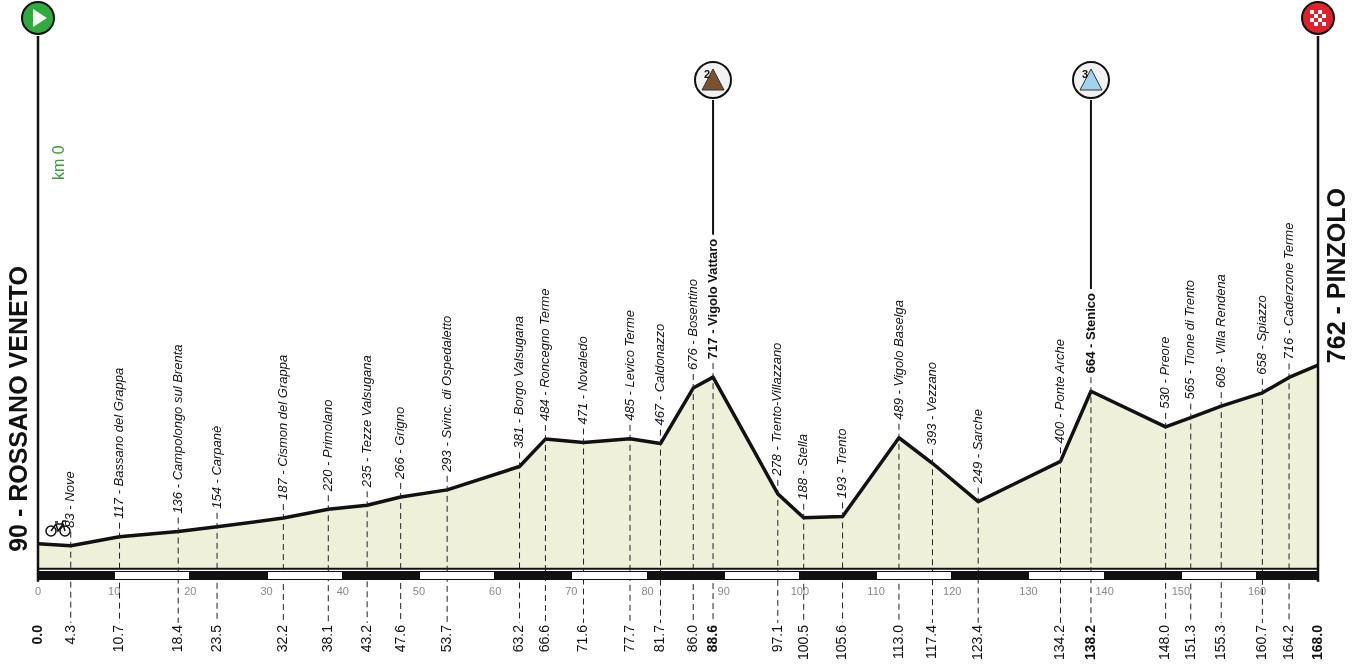 The image size is (1360, 672). I want to click on data-label: 565 - Tione di Trento, so click(1190, 339).